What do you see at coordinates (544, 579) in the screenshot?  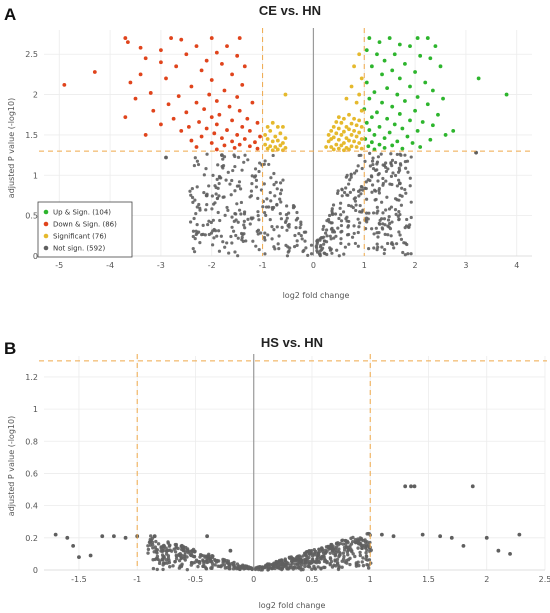 I see `b-xtick-label: 2.5` at bounding box center [544, 579].